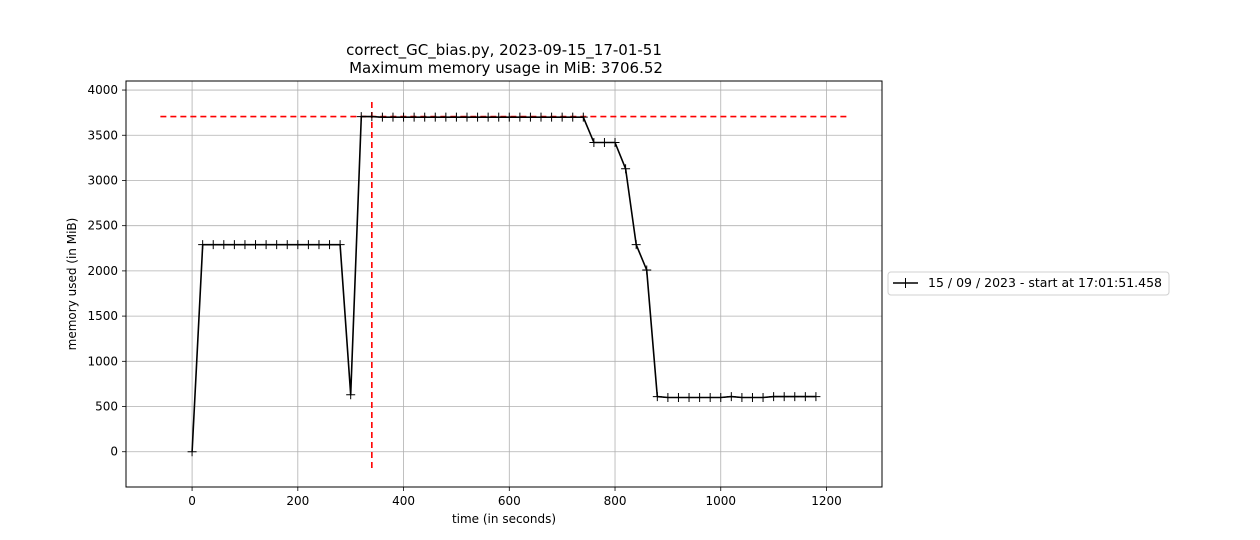 This screenshot has width=1260, height=540. What do you see at coordinates (102, 226) in the screenshot?
I see `y-tick-label: 2500` at bounding box center [102, 226].